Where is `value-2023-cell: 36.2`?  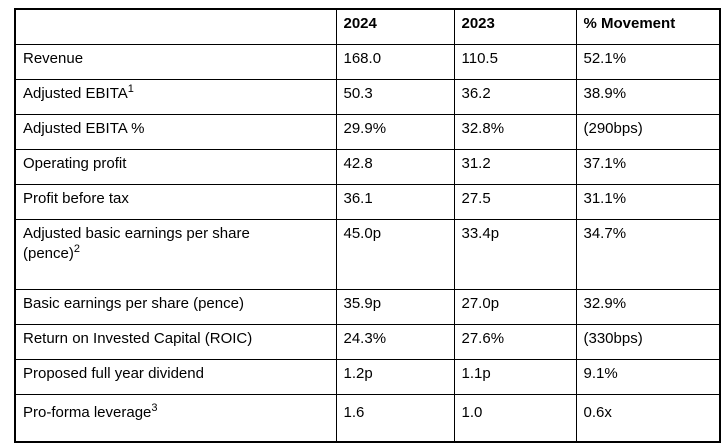 value-2023-cell: 36.2 is located at coordinates (515, 96).